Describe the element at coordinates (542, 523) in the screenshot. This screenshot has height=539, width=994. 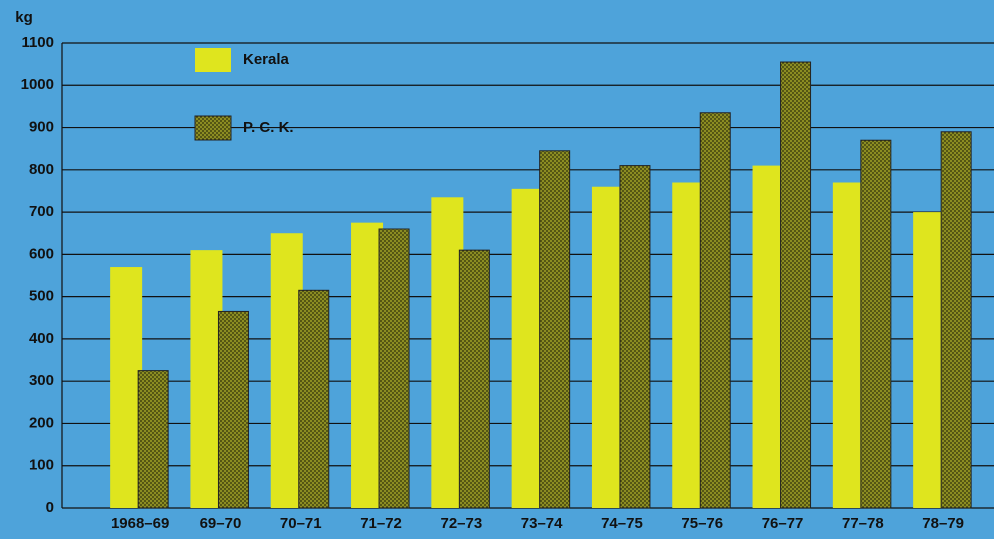
I see `x-tick-label: 73–74` at that location.